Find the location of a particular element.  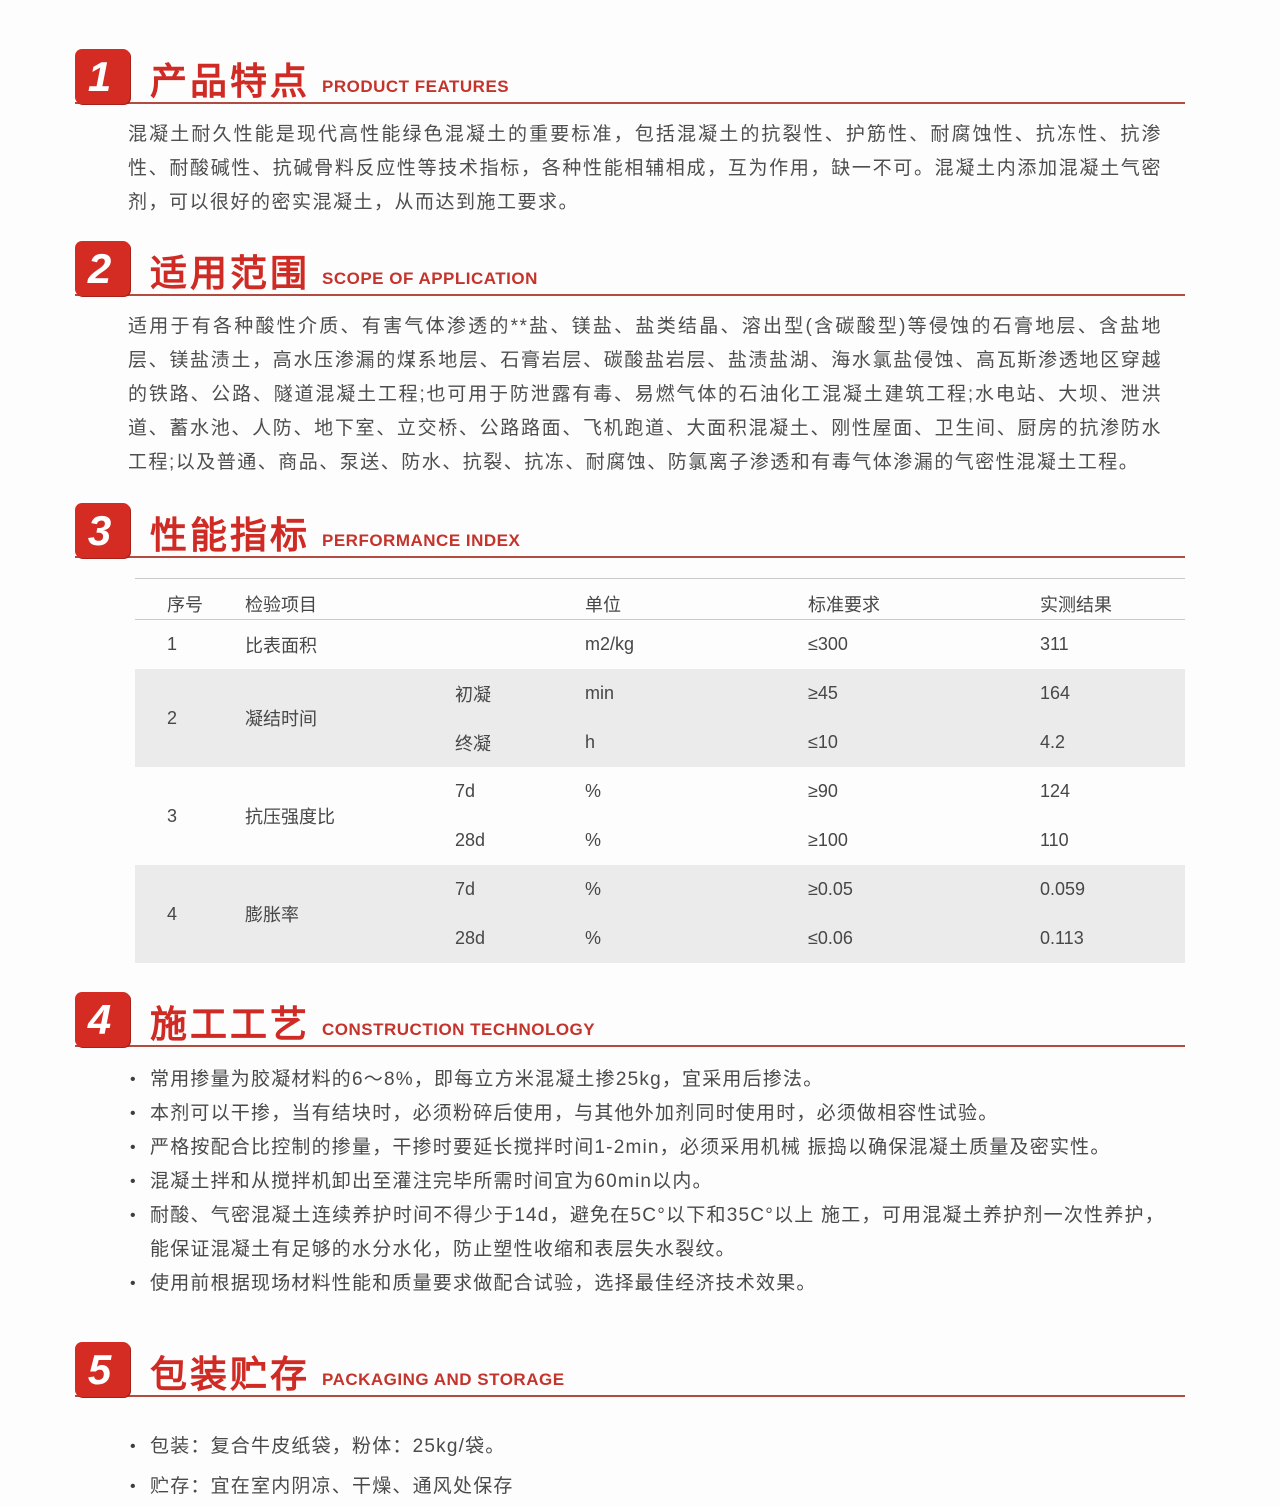

section-subtitle: SCOPE OF APPLICATION is located at coordinates (430, 278).